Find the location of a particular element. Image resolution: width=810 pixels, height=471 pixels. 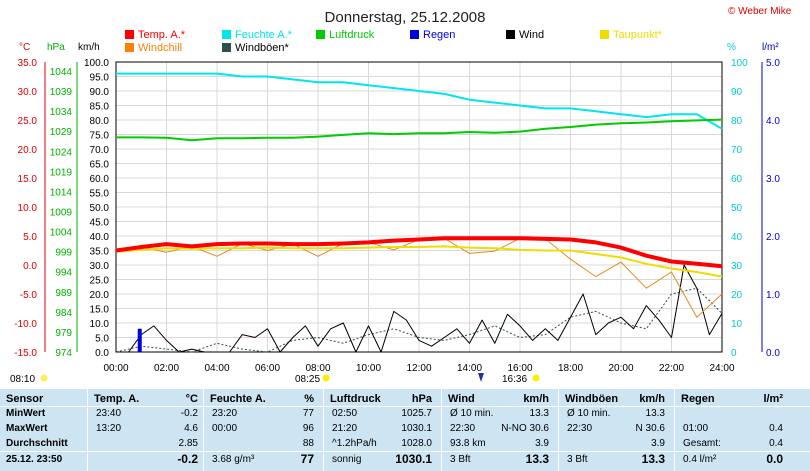

temp-tick-label: 5.0 is located at coordinates (30, 237).